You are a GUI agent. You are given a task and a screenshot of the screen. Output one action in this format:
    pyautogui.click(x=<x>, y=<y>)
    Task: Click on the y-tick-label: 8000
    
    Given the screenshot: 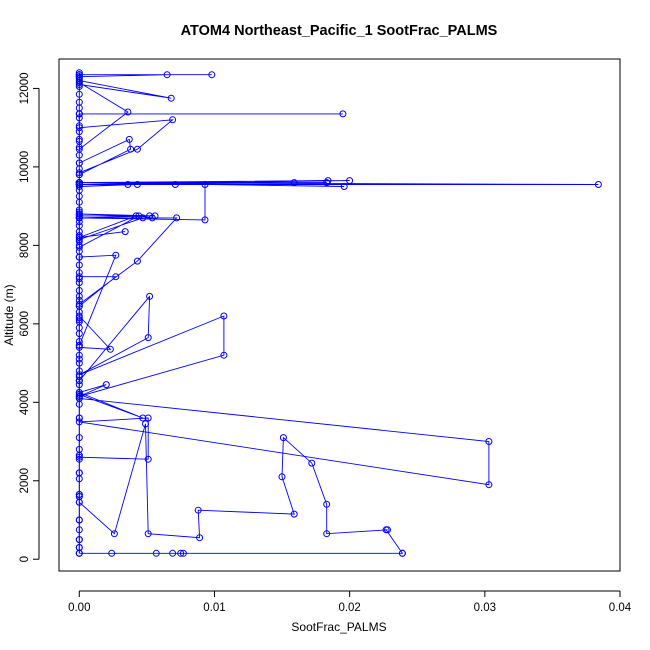 What is the action you would take?
    pyautogui.click(x=25, y=246)
    